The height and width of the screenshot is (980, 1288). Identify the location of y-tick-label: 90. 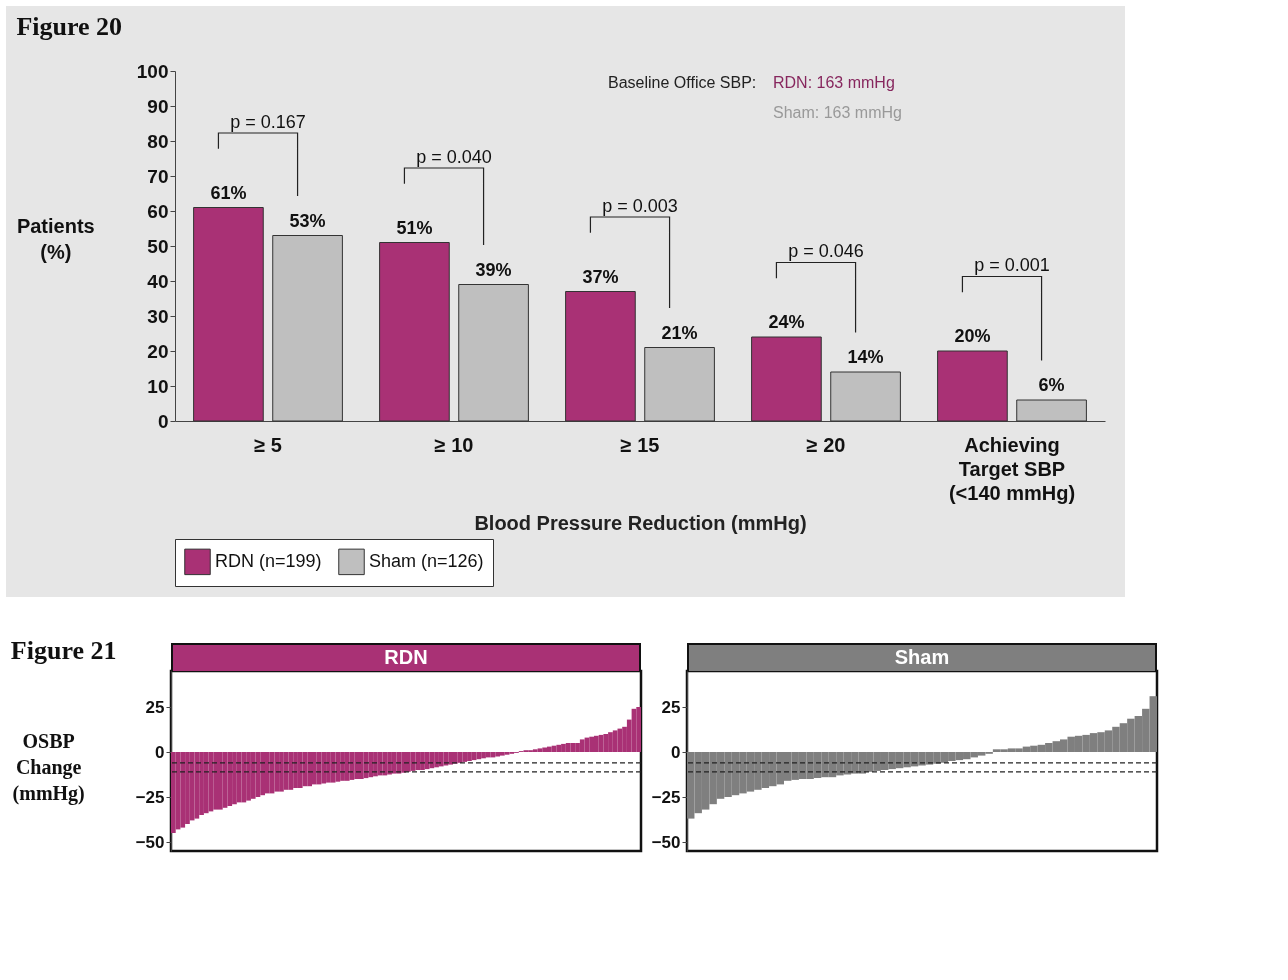
(158, 106).